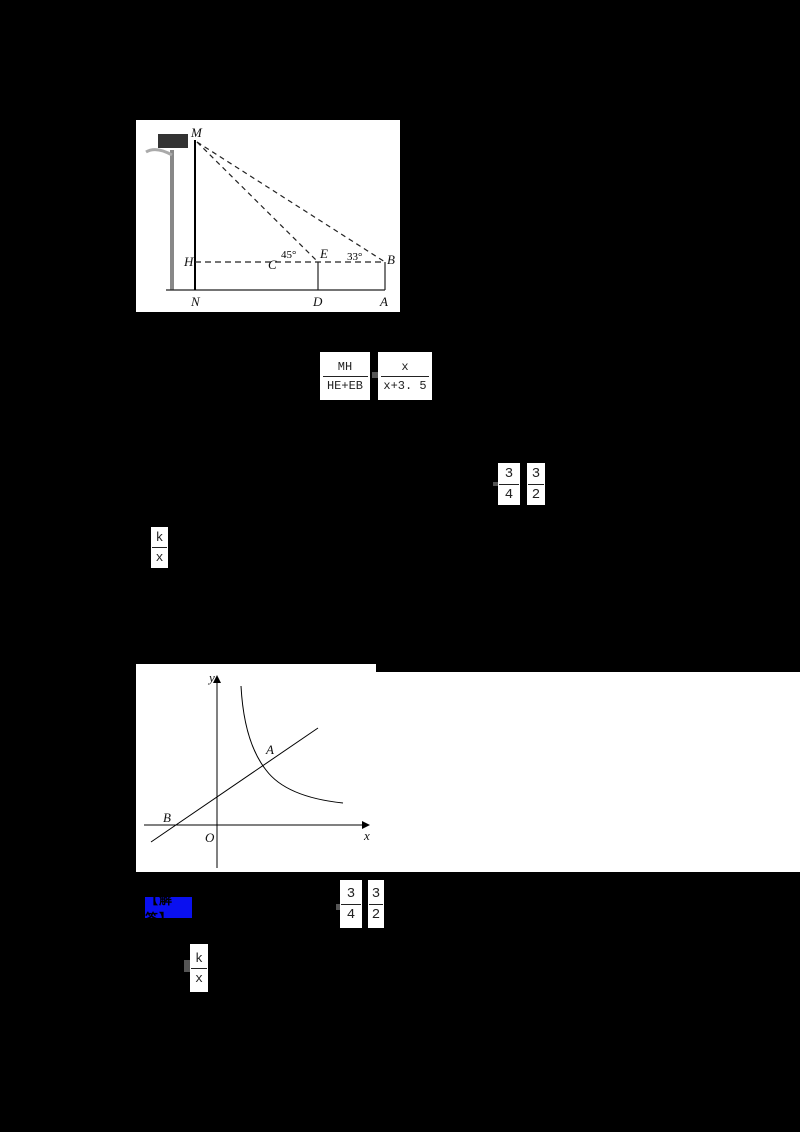  Describe the element at coordinates (366, 835) in the screenshot. I see `label-x: x` at that location.